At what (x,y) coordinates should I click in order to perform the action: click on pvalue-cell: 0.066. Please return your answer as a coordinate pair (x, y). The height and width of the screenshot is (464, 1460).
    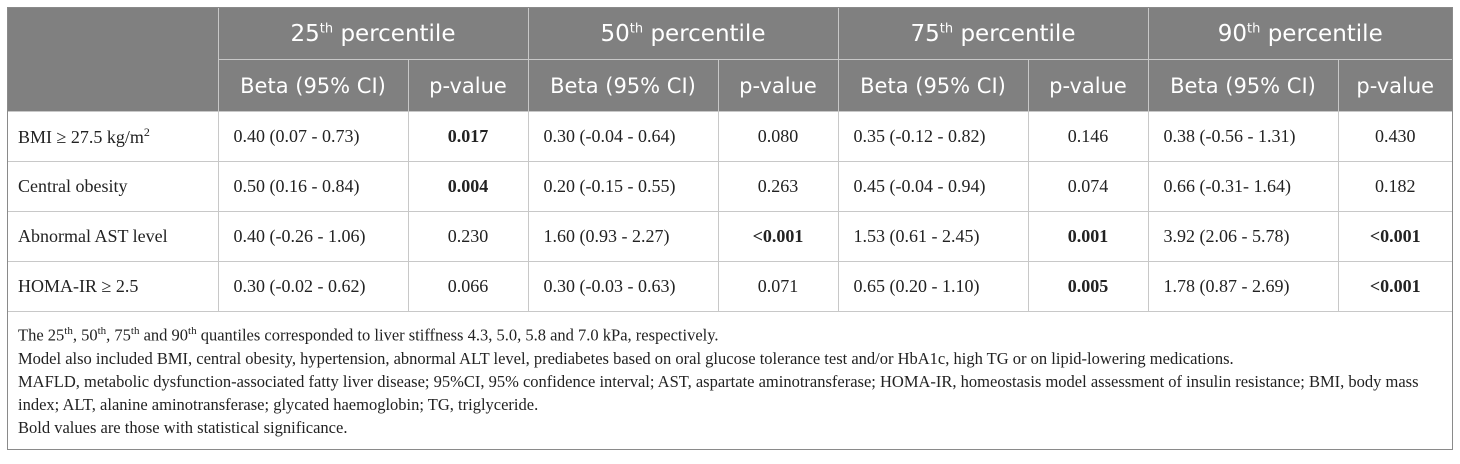
    Looking at the image, I should click on (468, 286).